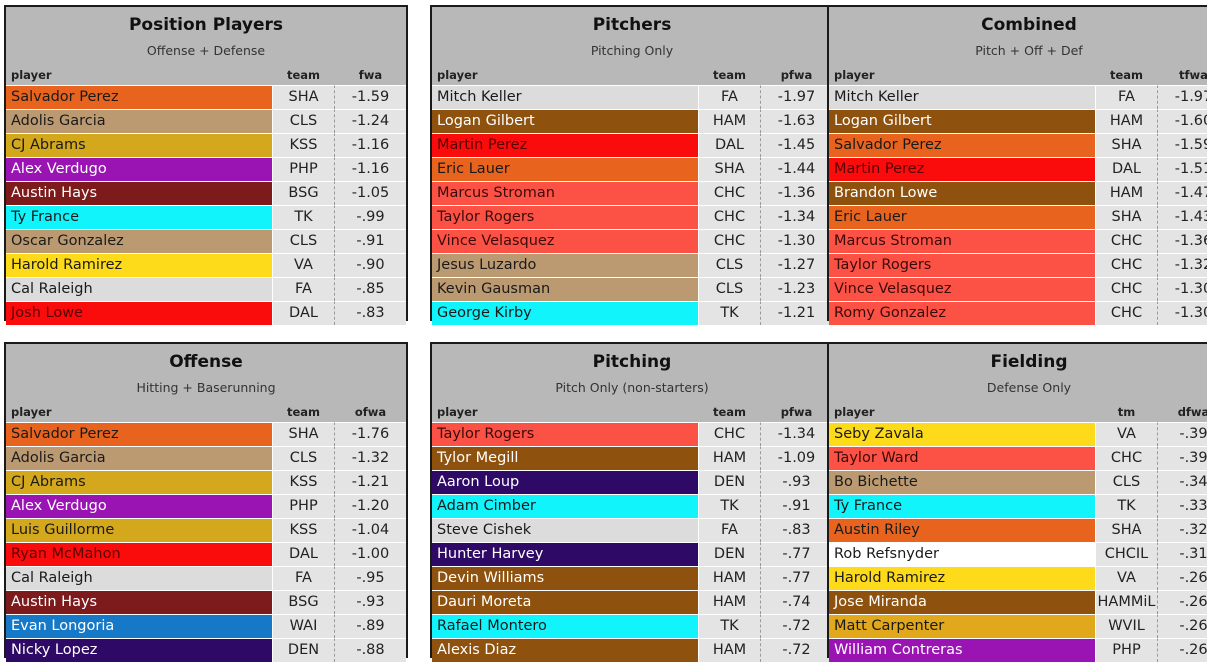 The image size is (1207, 662). I want to click on table-row: CJ Abrams KSS -1.16, so click(206, 145).